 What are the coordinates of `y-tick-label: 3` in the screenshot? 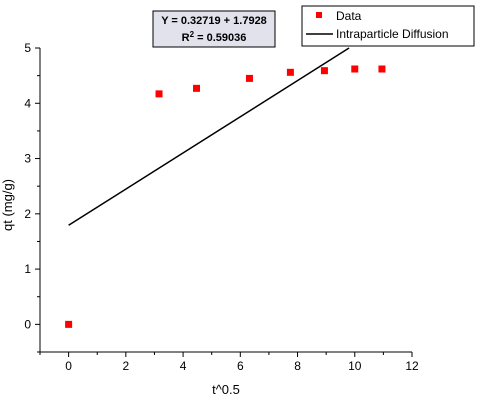 It's located at (27, 159).